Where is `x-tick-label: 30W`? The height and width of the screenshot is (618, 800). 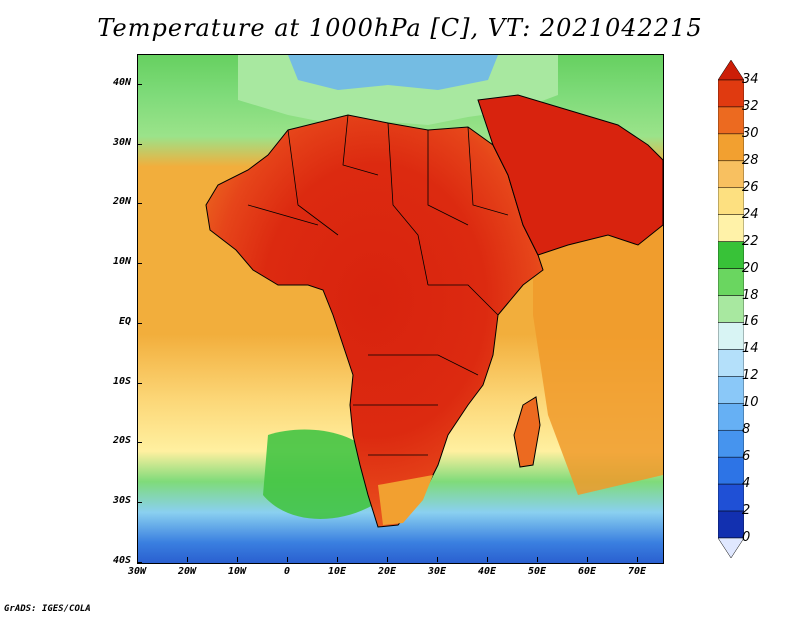 x-tick-label: 30W is located at coordinates (137, 571).